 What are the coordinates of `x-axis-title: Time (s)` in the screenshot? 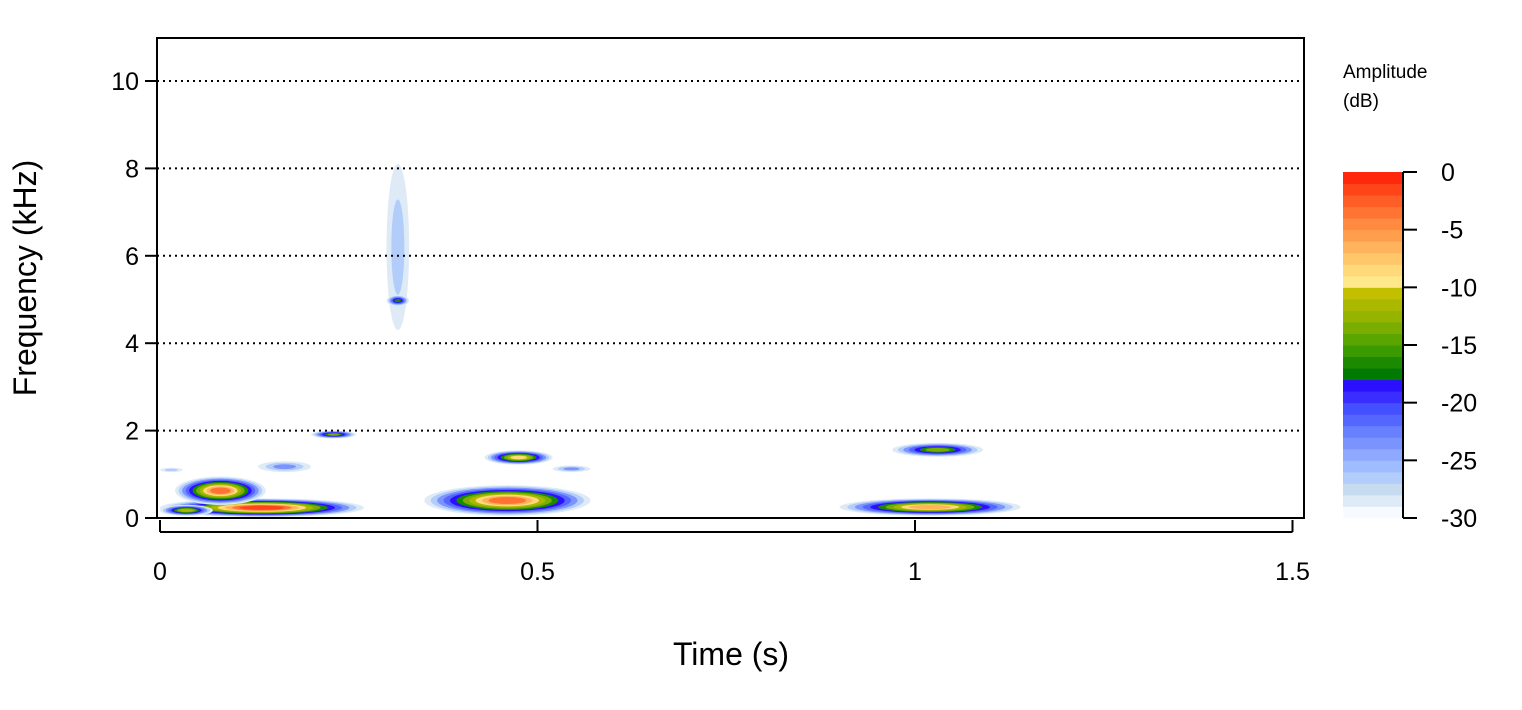 It's located at (731, 654).